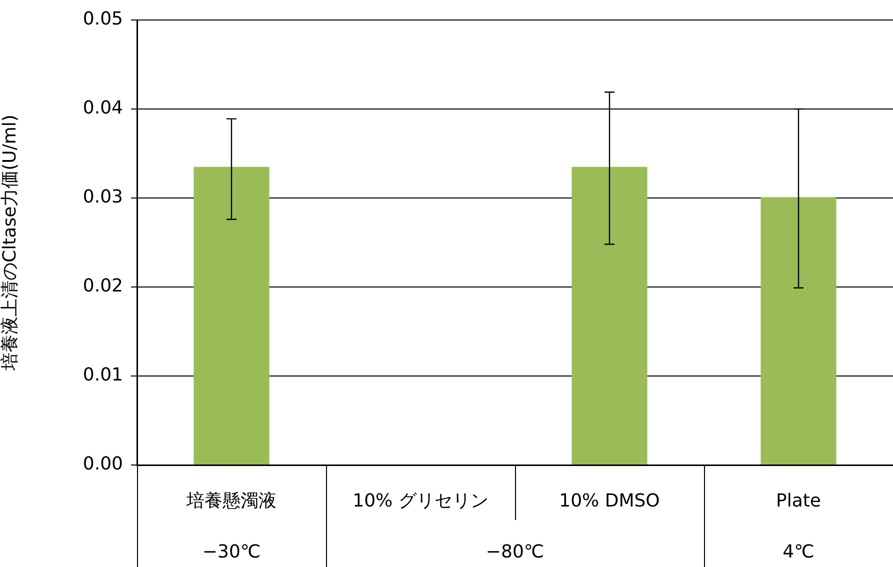 Image resolution: width=893 pixels, height=567 pixels. What do you see at coordinates (102, 108) in the screenshot?
I see `y-tick-label: 0.04` at bounding box center [102, 108].